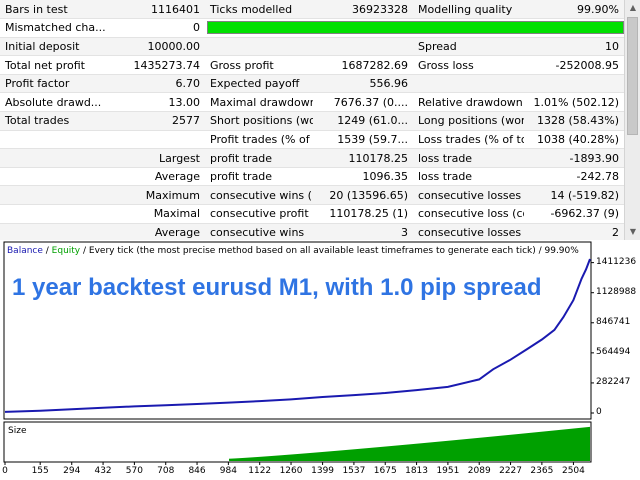  I want to click on report-value: 99.90%, so click(574, 10).